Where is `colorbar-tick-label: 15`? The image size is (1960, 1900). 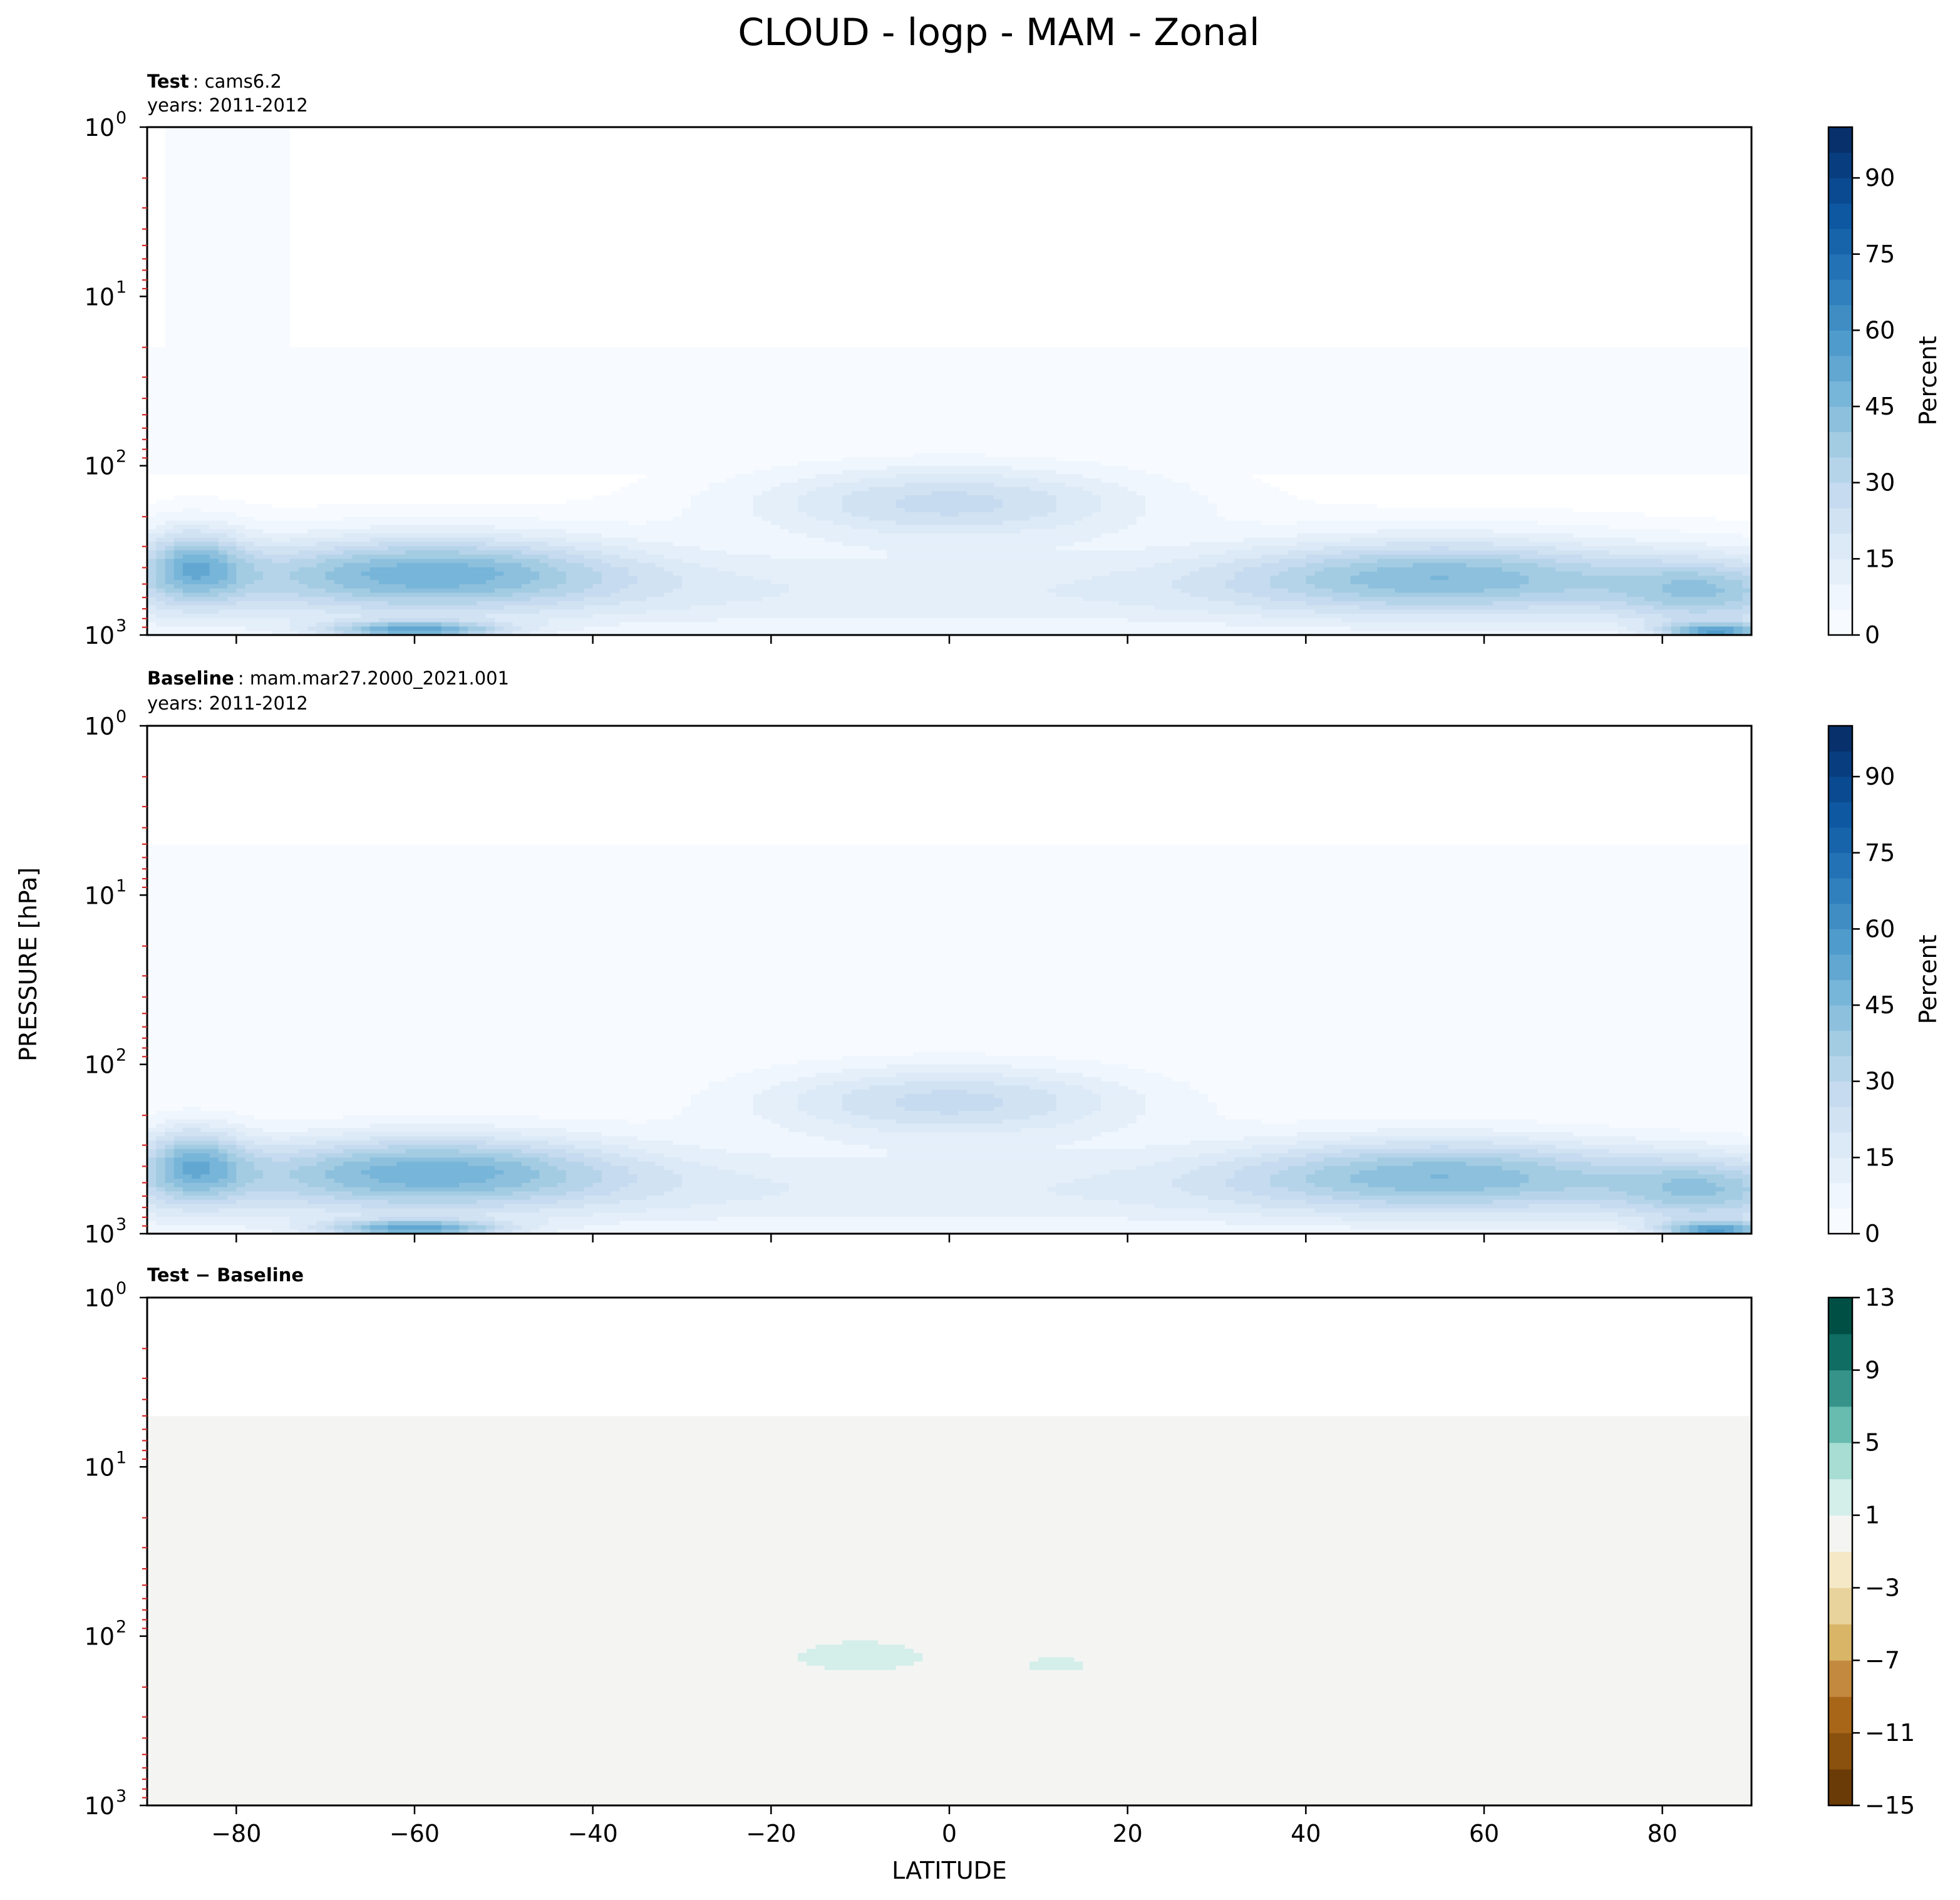 colorbar-tick-label: 15 is located at coordinates (1880, 1157).